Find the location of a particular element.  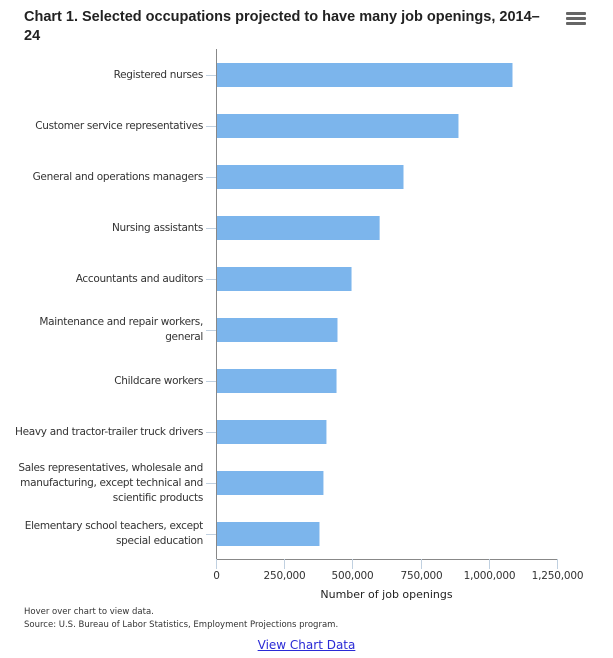

x-axis-label: Number of job openings is located at coordinates (386, 594).